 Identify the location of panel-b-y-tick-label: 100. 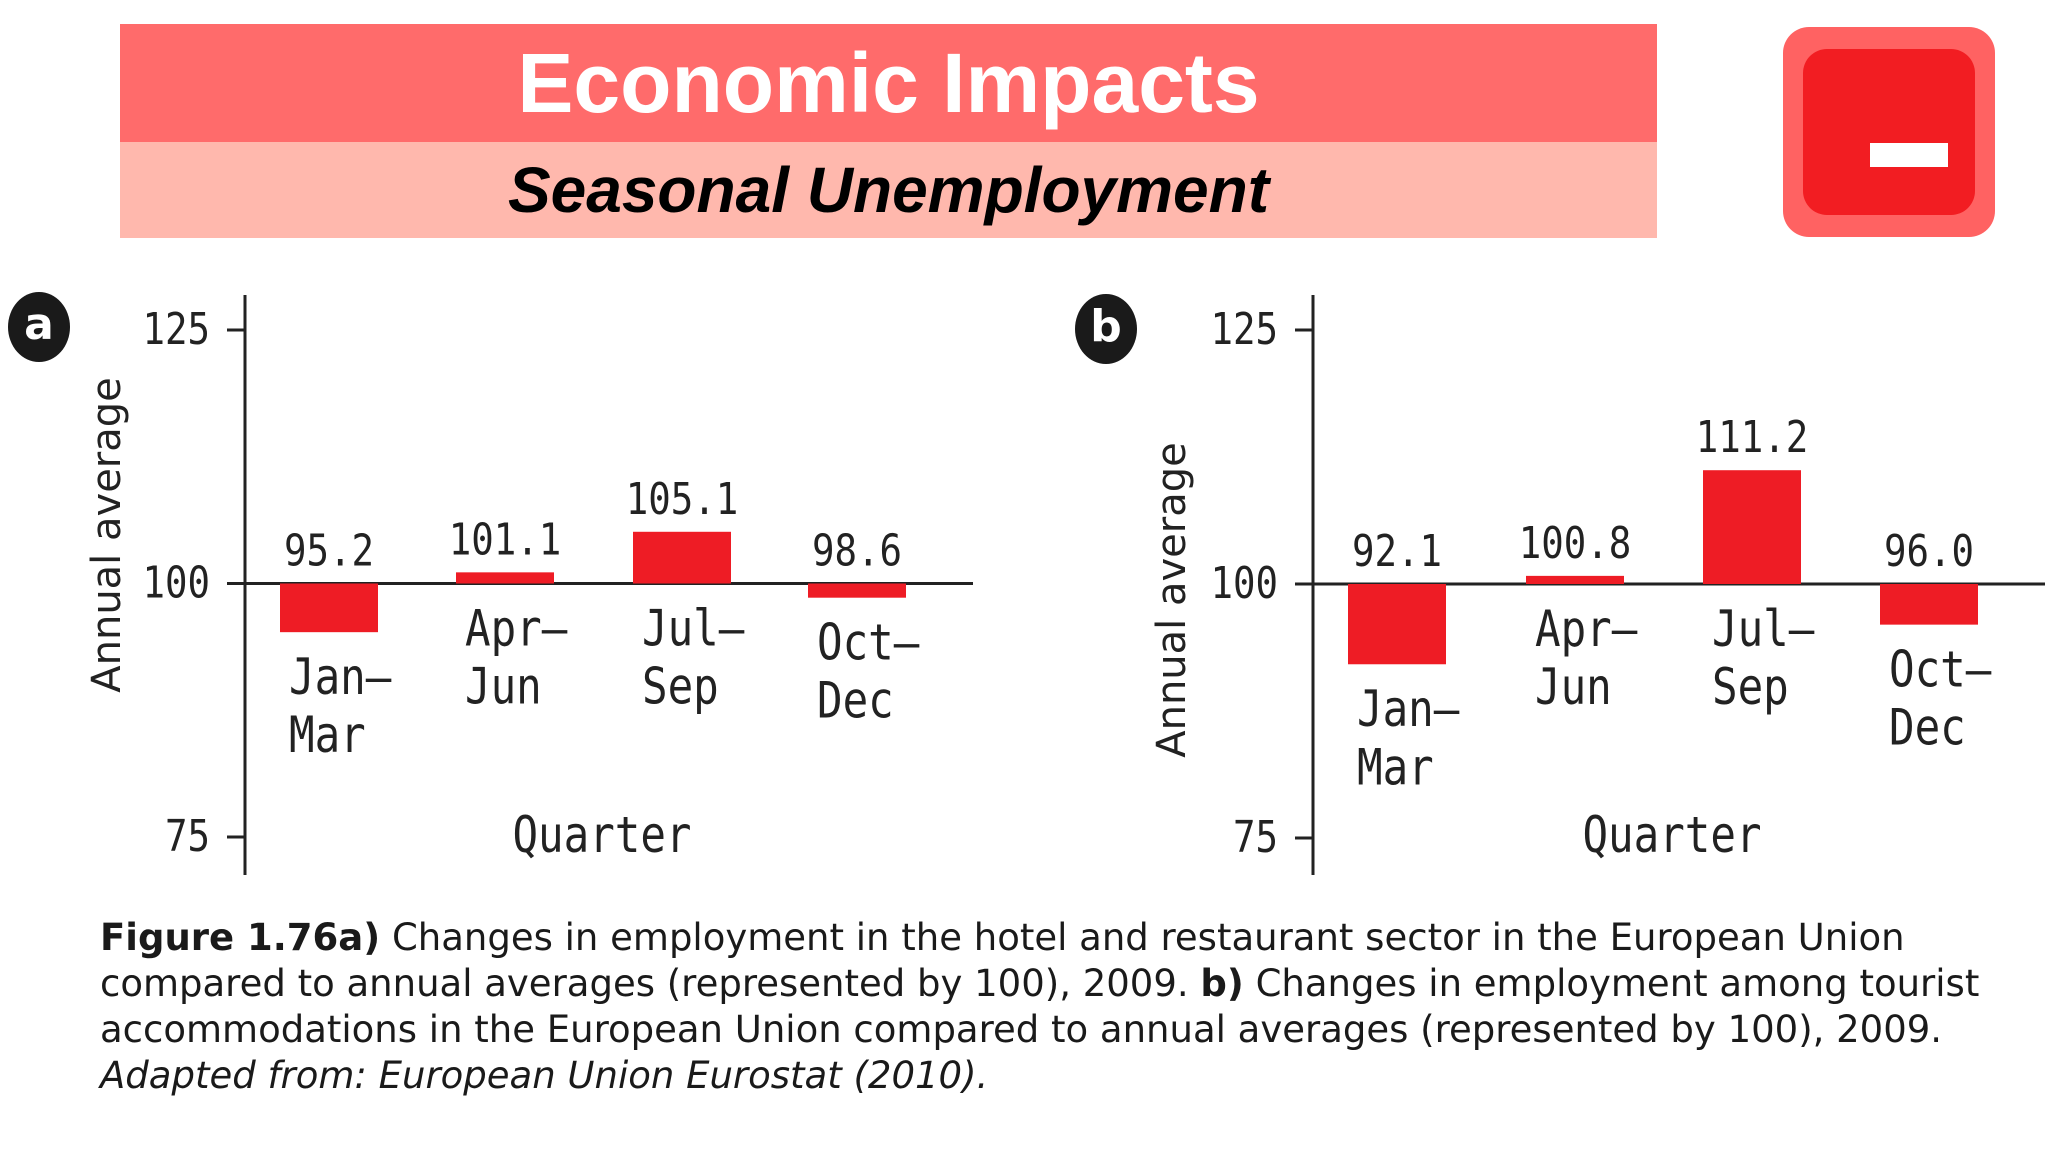
(1244, 583).